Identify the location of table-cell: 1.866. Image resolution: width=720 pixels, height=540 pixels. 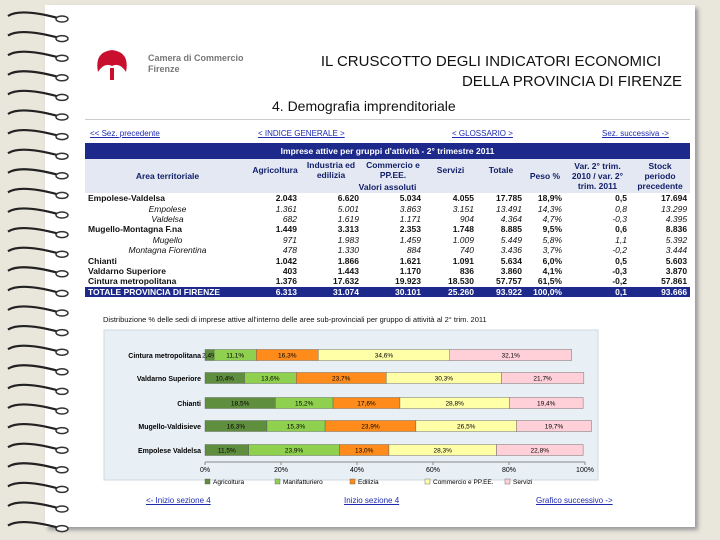
(348, 260).